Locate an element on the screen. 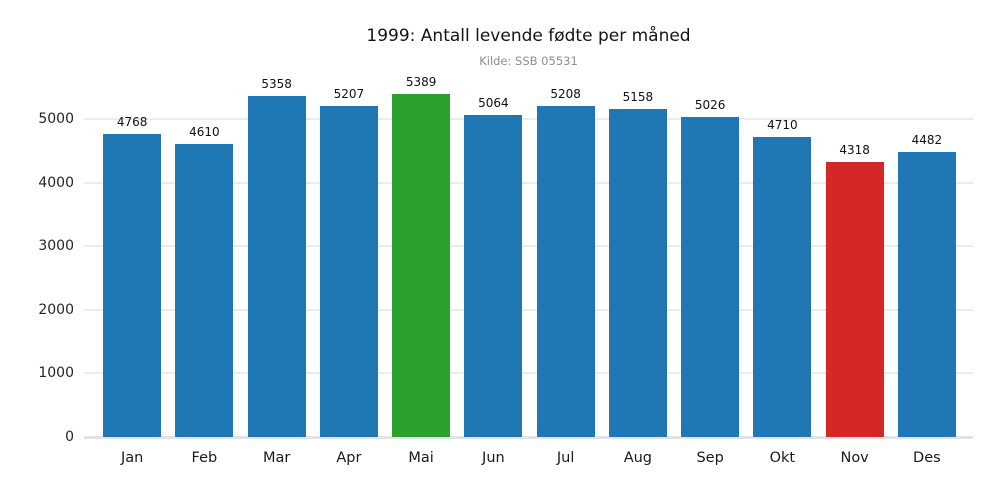 The width and height of the screenshot is (1000, 500). x-tick-label-des: Des is located at coordinates (927, 458).